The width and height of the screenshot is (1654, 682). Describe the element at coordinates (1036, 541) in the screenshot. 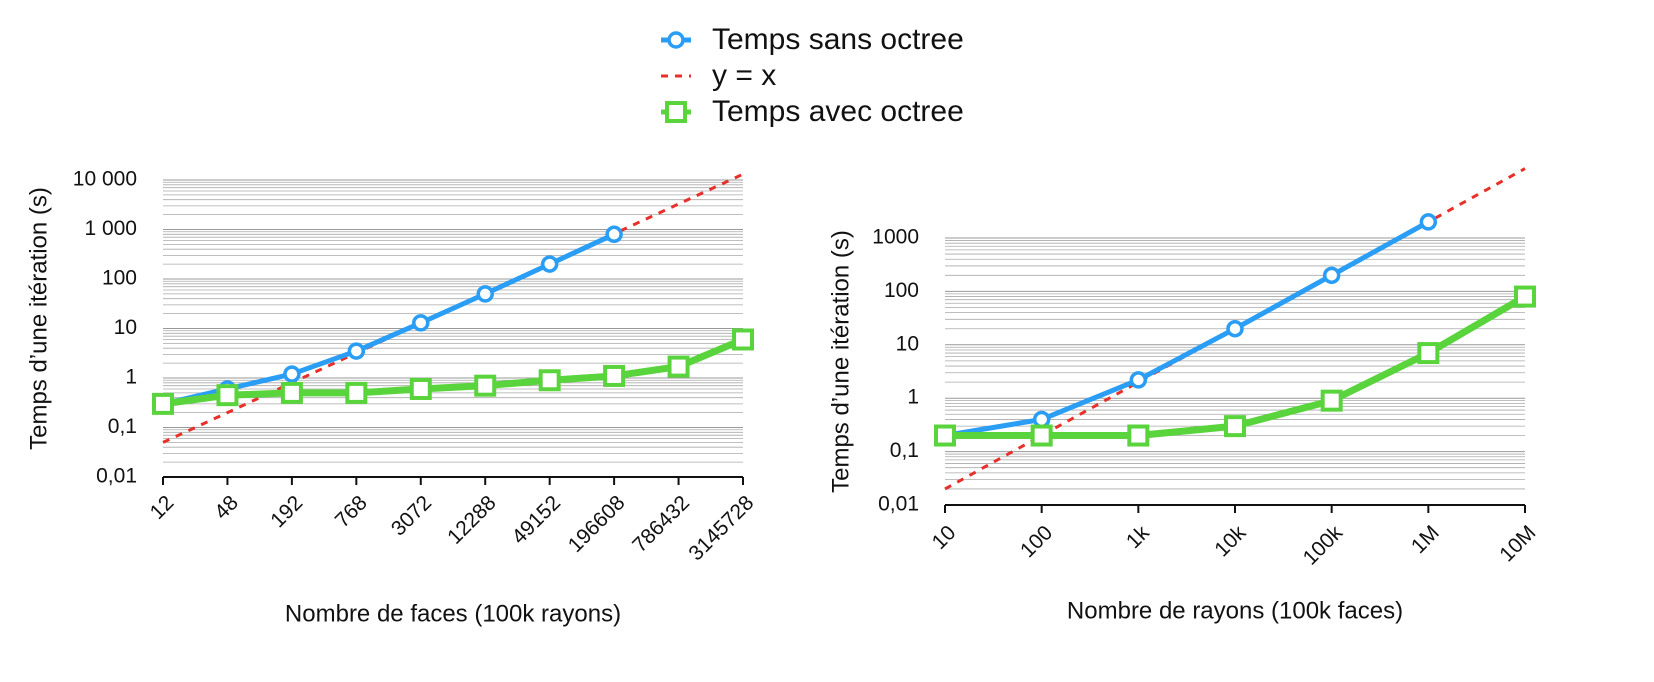

I see `x-tick-label: 100` at that location.